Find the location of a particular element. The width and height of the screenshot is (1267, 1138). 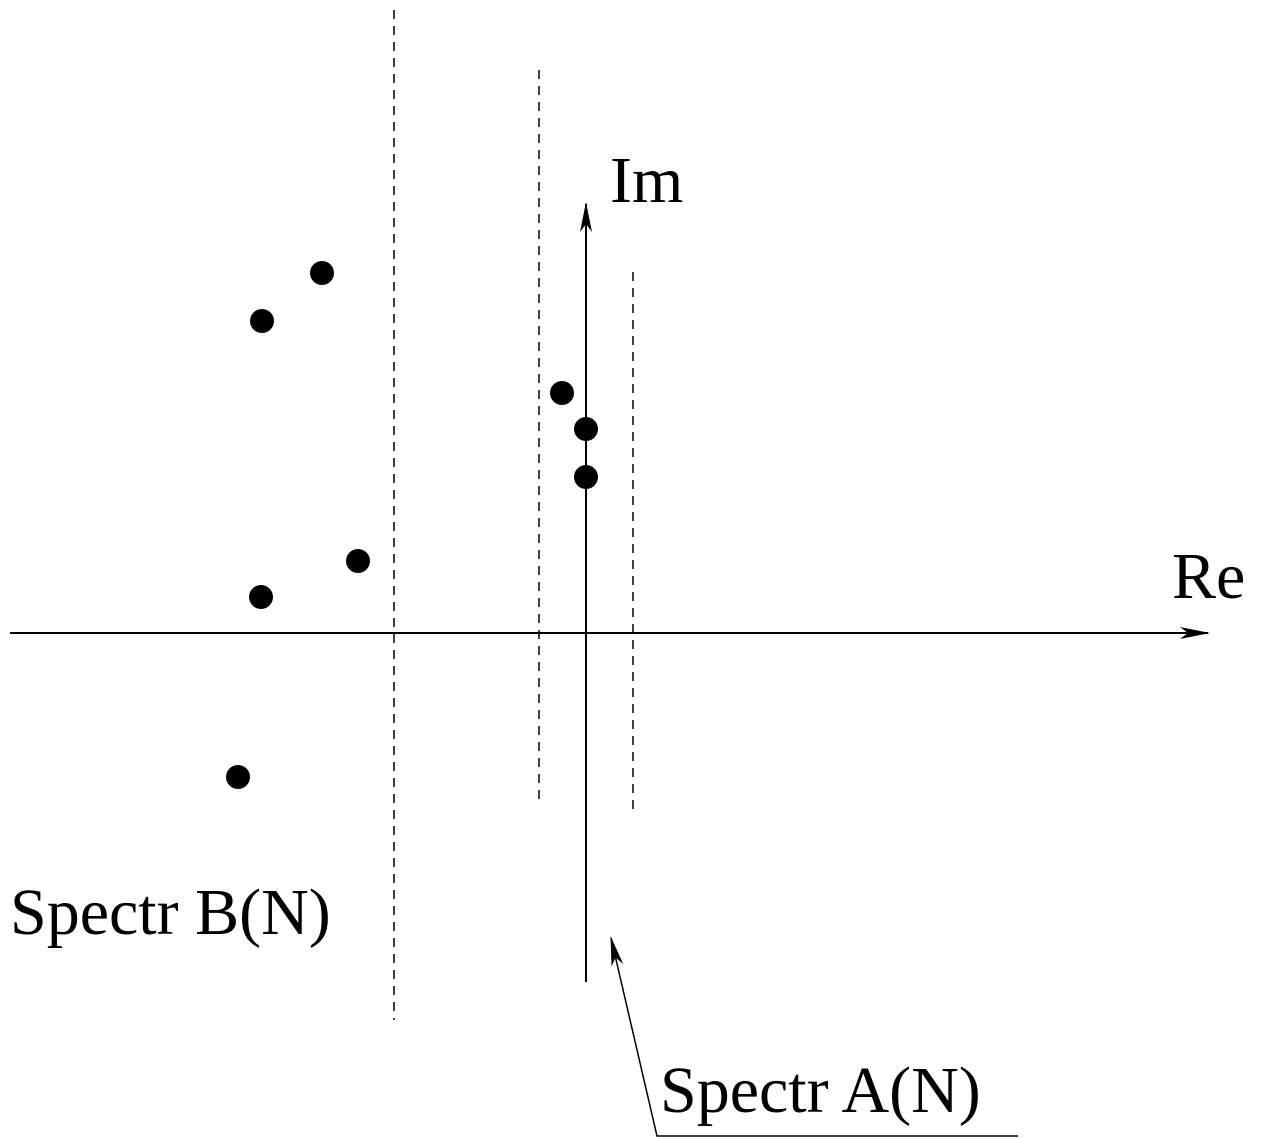

im-axis-label: Im is located at coordinates (646, 180).